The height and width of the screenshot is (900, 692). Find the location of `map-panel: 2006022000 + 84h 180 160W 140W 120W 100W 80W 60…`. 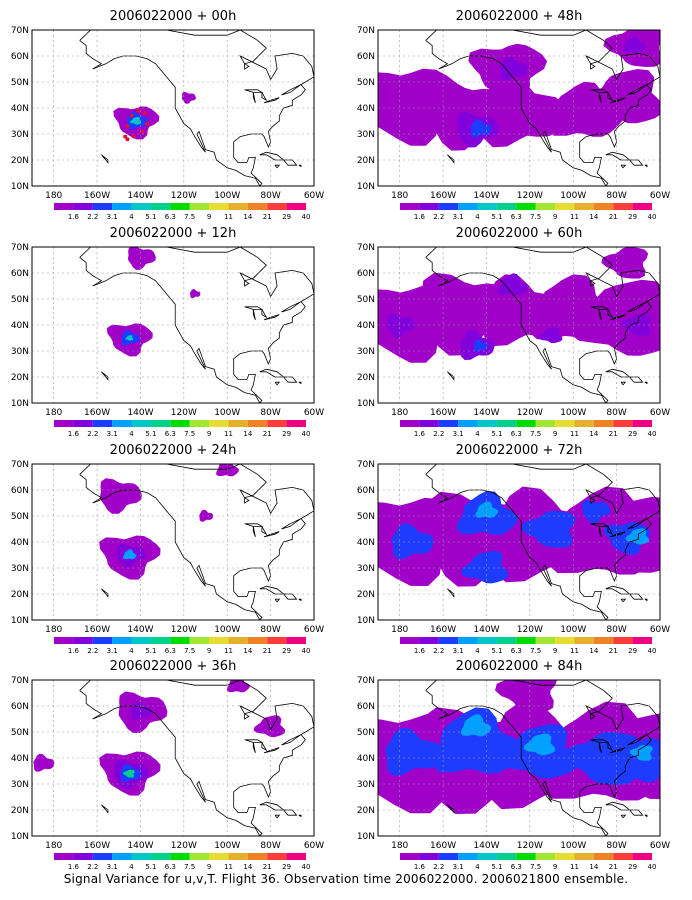

map-panel: 2006022000 + 84h 180 160W 140W 120W 100W 80W 60… is located at coordinates (513, 765).